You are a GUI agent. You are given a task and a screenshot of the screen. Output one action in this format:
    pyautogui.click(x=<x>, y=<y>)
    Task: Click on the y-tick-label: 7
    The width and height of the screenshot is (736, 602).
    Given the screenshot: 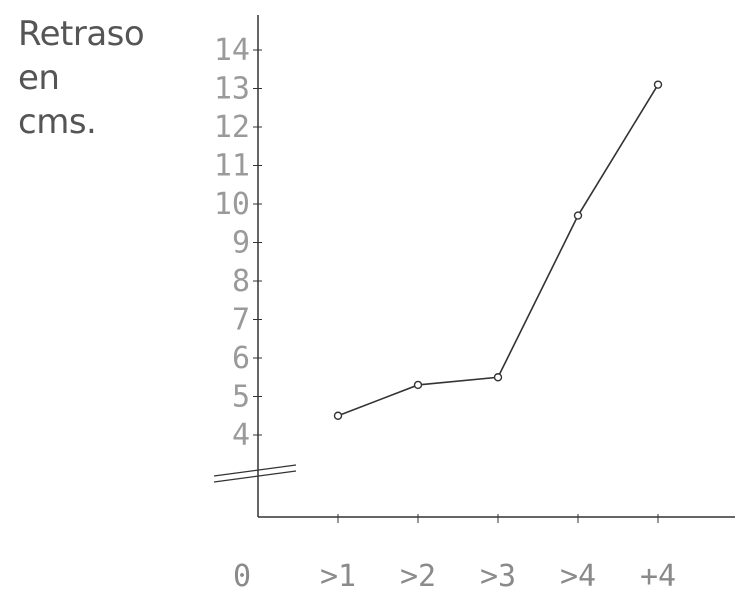 What is the action you would take?
    pyautogui.click(x=241, y=320)
    